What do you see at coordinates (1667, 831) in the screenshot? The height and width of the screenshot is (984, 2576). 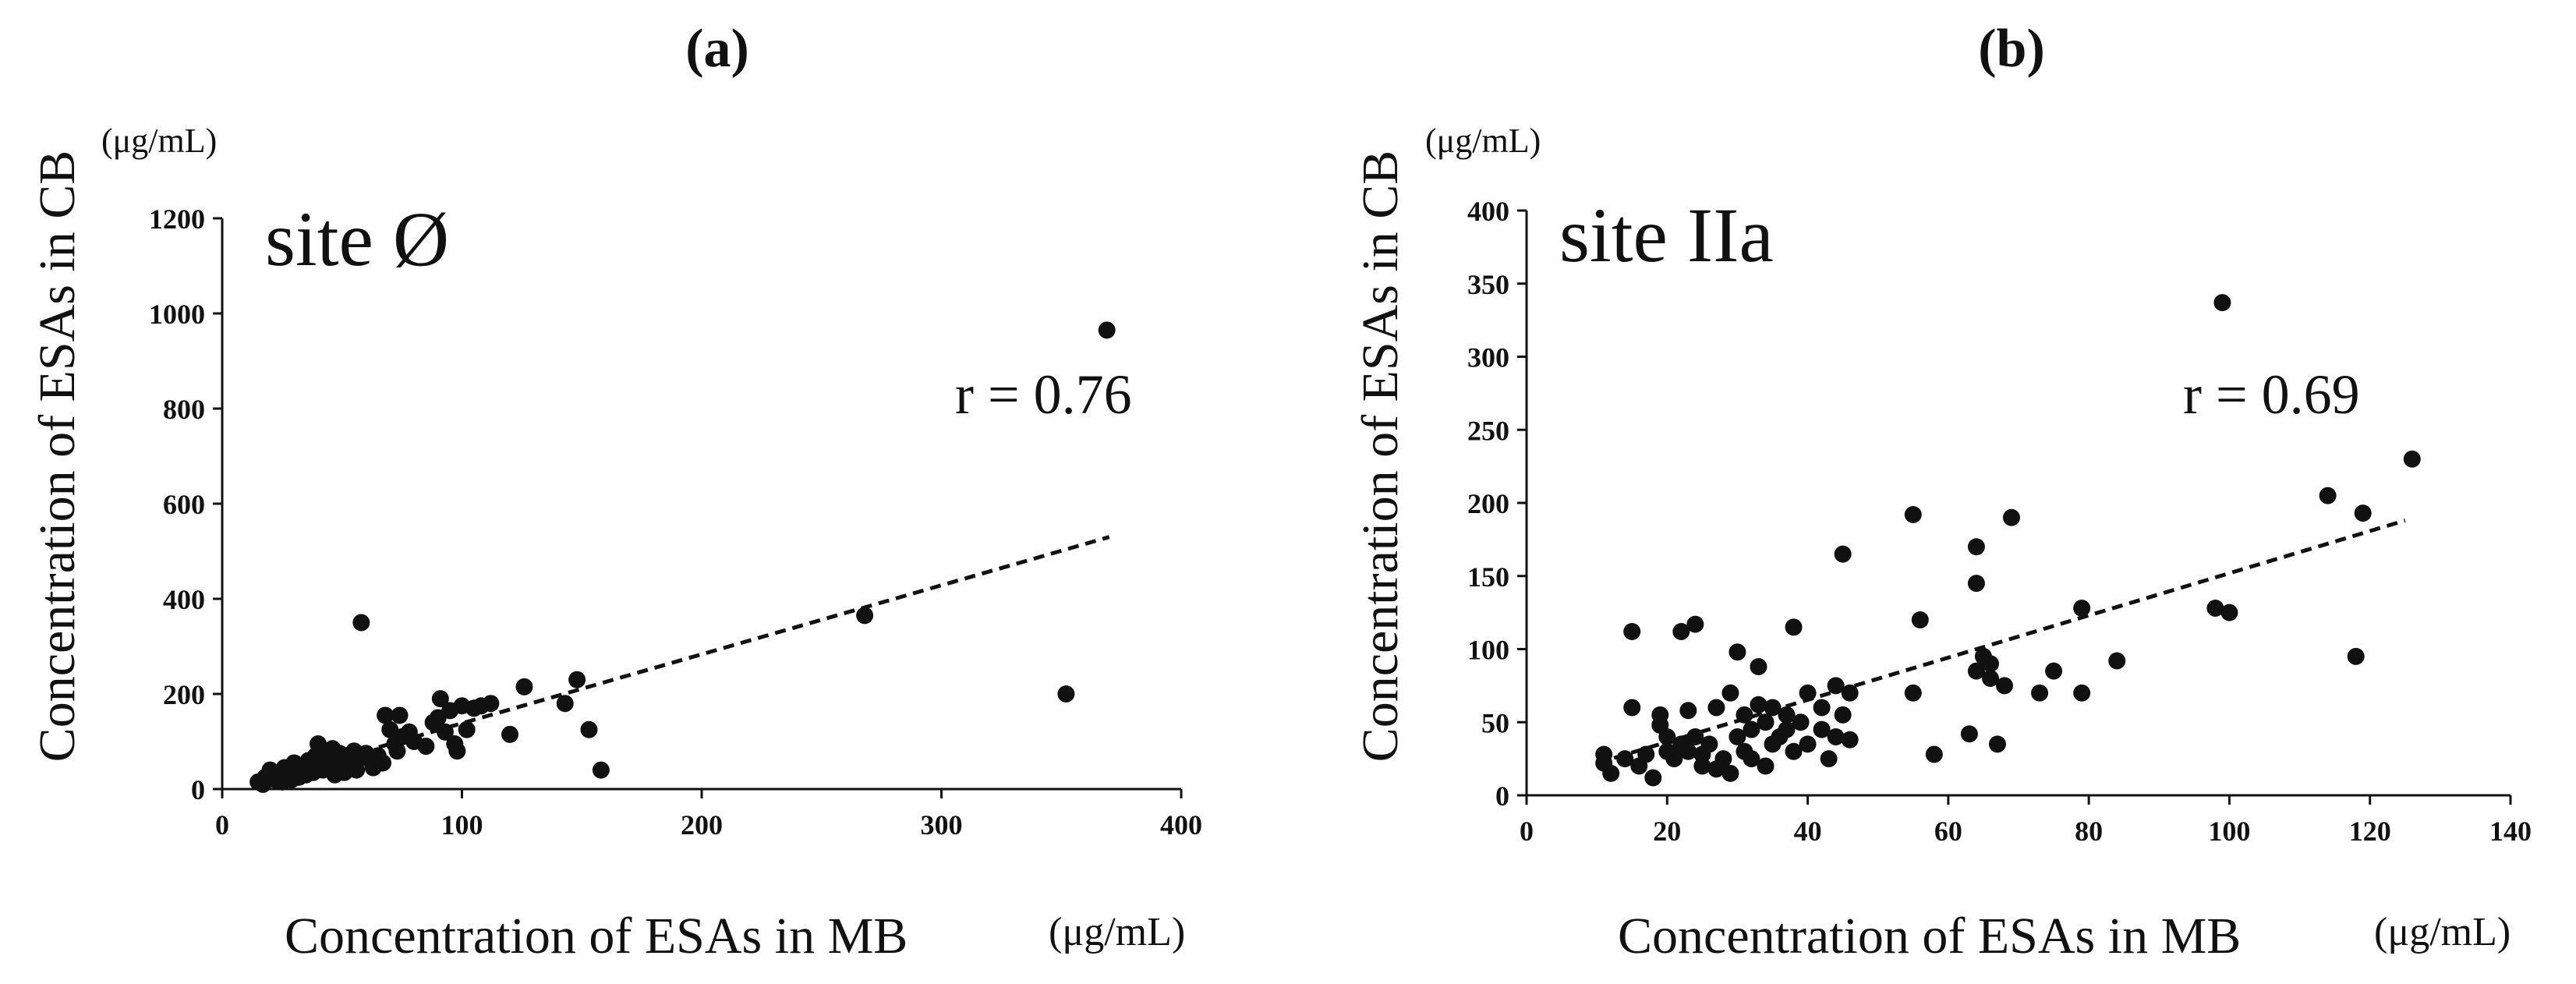 I see `panel-b-x-tick-label: 20` at bounding box center [1667, 831].